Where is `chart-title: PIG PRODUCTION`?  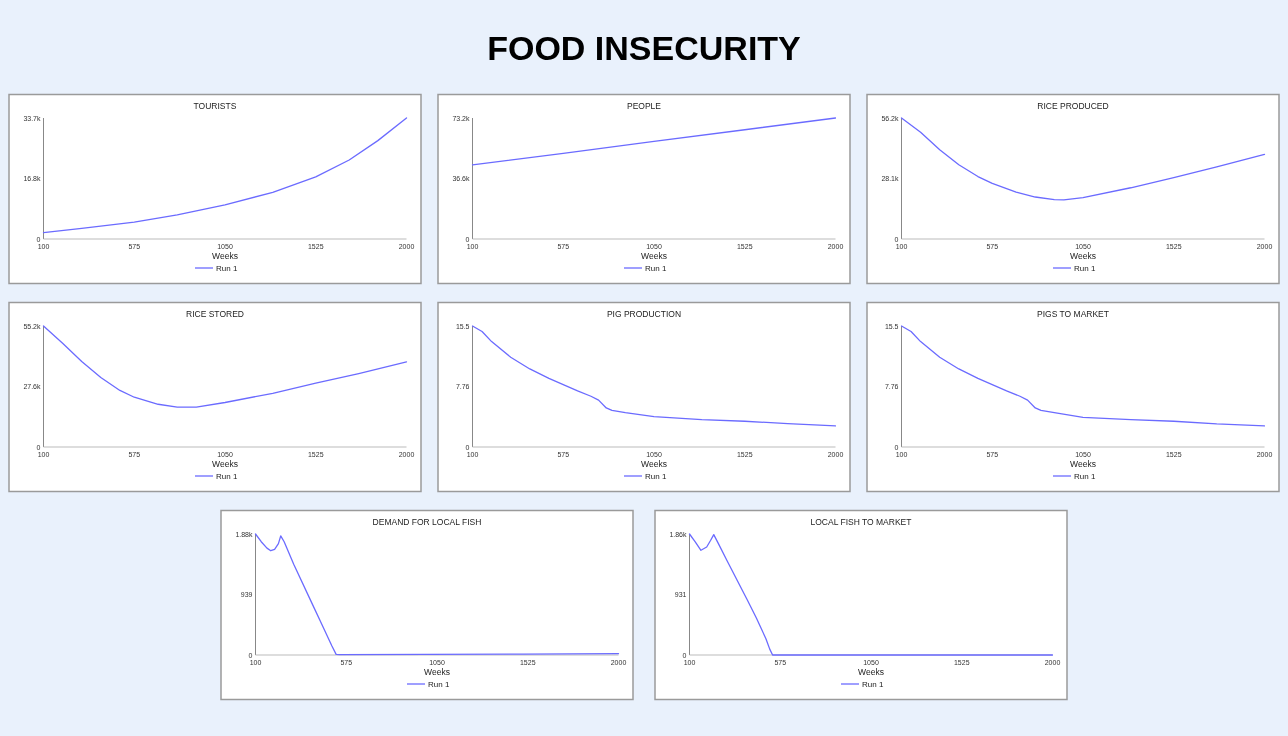
chart-title: PIG PRODUCTION is located at coordinates (644, 314).